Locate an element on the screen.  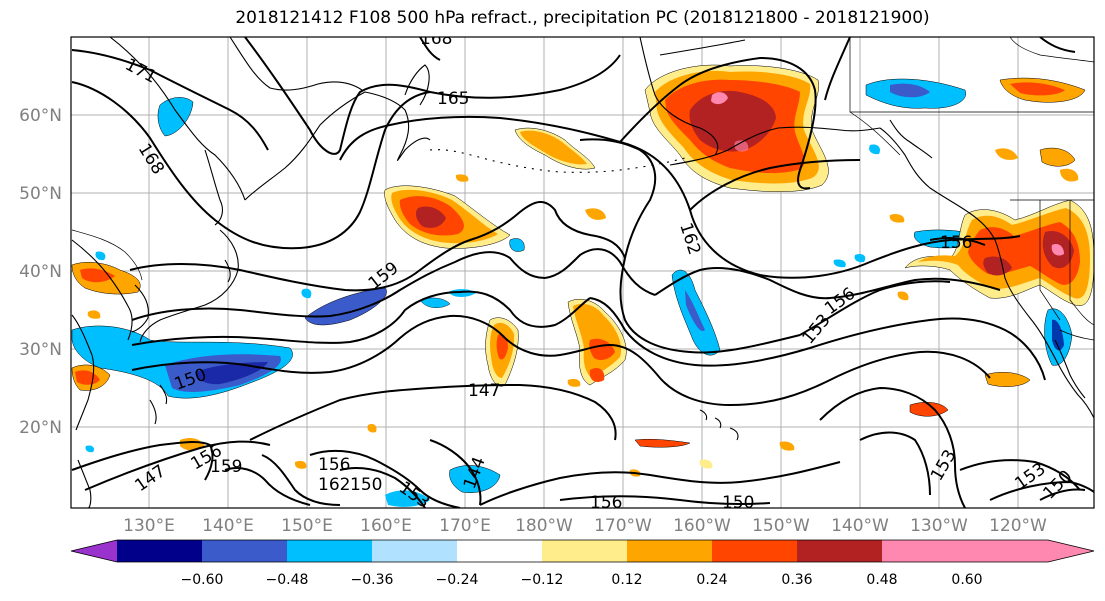
lon-label: 130°W is located at coordinates (939, 526).